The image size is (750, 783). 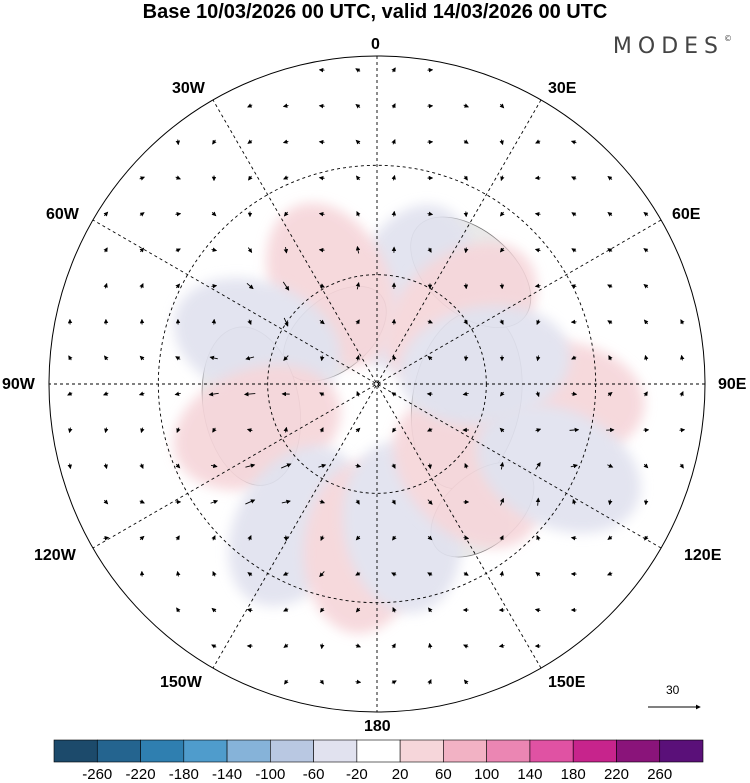 I want to click on lon-label-120w: 120W, so click(x=55, y=555).